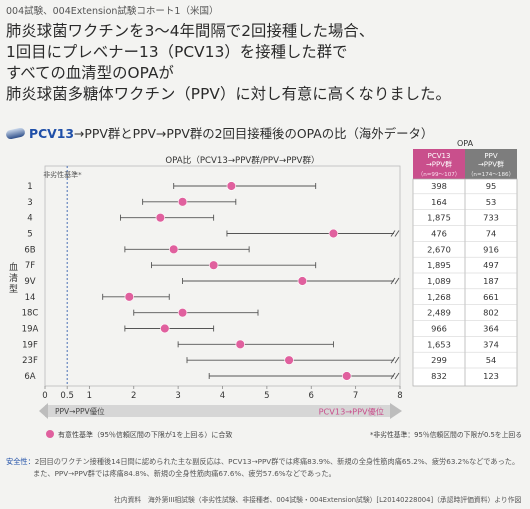 The image size is (530, 509). What do you see at coordinates (439, 218) in the screenshot?
I see `opa-col1-value: 1,875` at bounding box center [439, 218].